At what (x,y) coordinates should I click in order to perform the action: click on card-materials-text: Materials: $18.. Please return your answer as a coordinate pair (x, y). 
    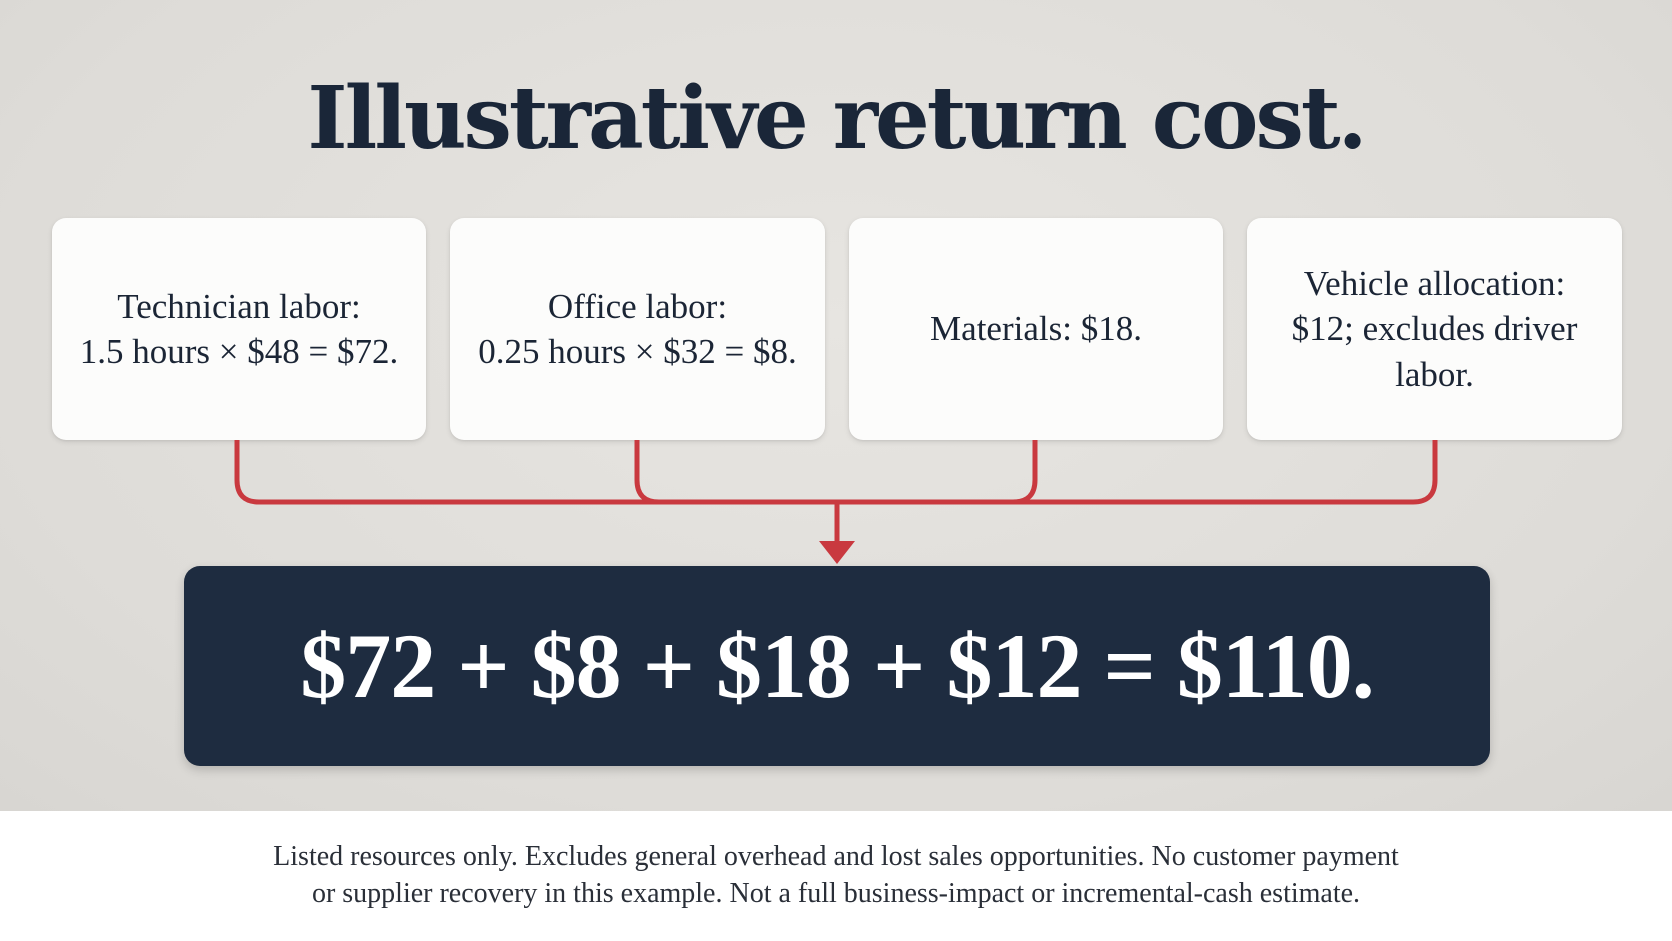
    Looking at the image, I should click on (1036, 329).